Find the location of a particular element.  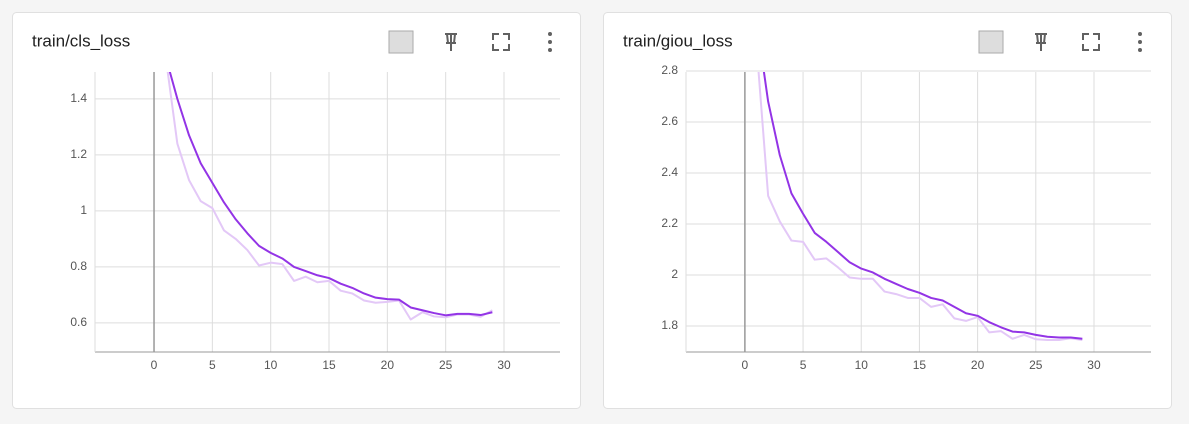

y-tick-label: 2.2 is located at coordinates (669, 223).